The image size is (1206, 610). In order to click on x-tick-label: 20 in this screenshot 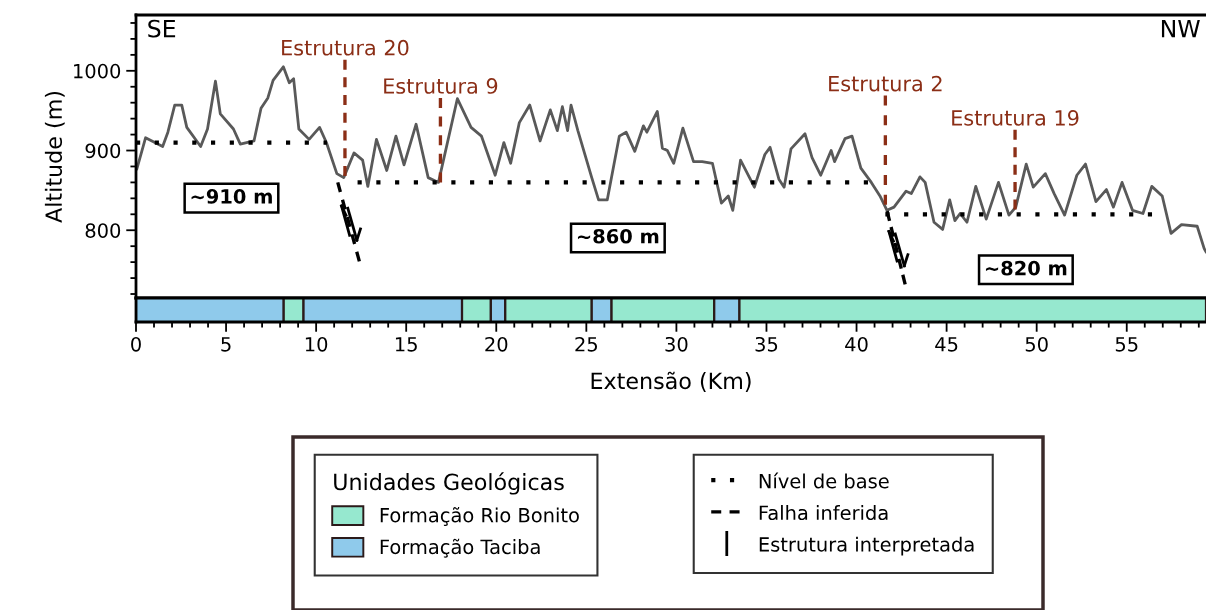, I will do `click(496, 344)`.